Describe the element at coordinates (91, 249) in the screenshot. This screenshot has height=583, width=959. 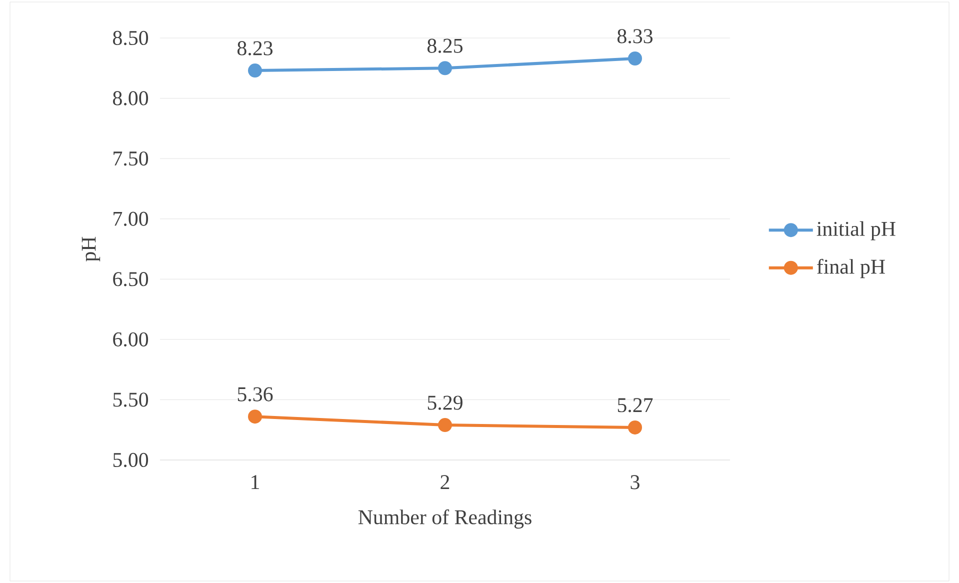
I see `y-axis-title: pH` at that location.